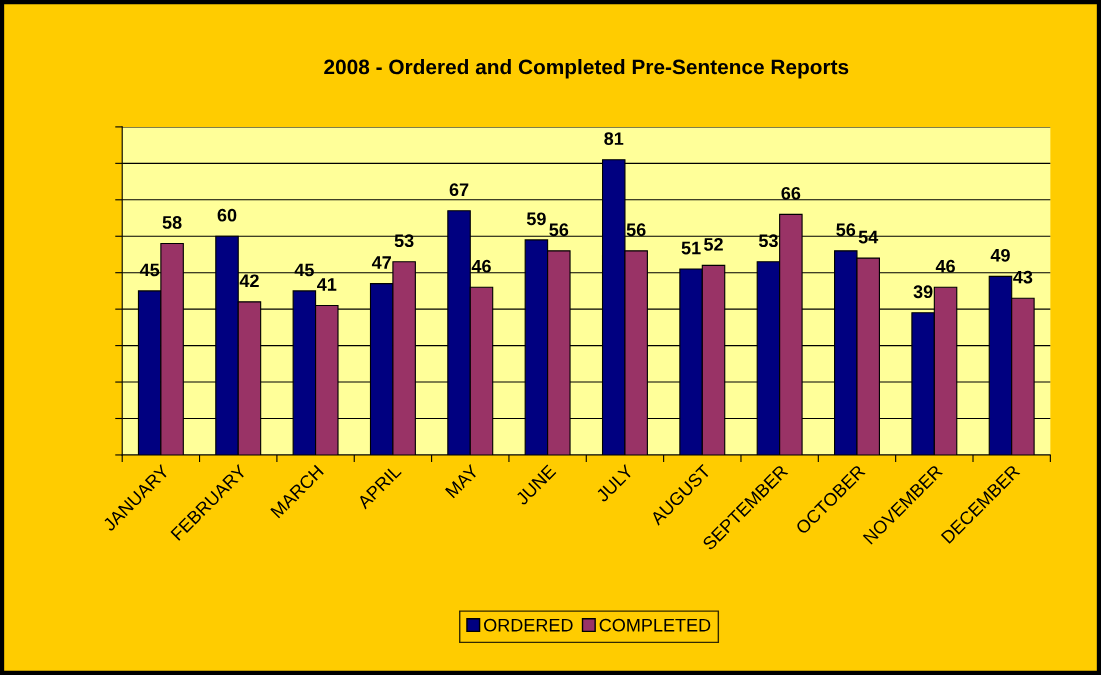 The height and width of the screenshot is (675, 1101). I want to click on data-label: 51, so click(691, 248).